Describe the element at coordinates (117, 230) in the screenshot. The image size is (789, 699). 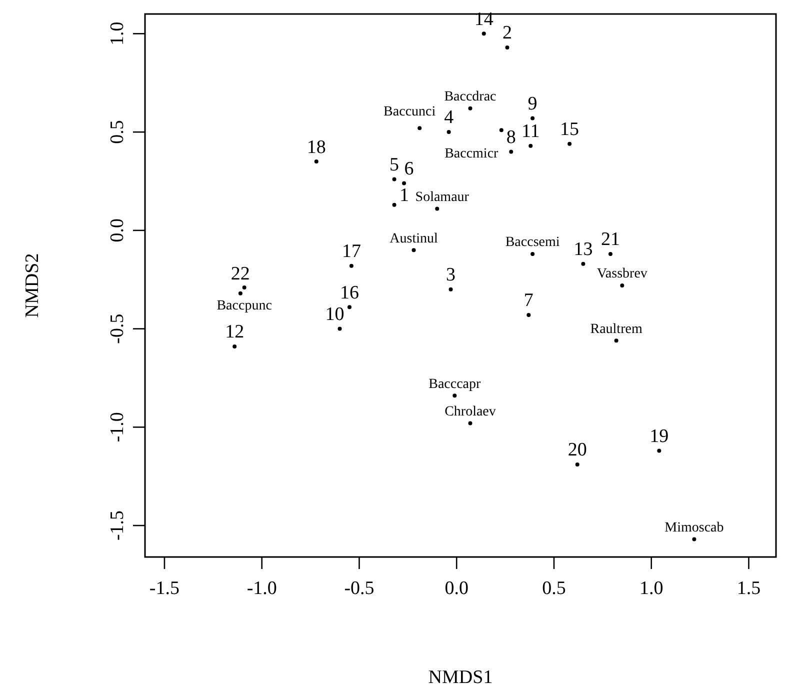
I see `y-tick-label: 0.0` at that location.